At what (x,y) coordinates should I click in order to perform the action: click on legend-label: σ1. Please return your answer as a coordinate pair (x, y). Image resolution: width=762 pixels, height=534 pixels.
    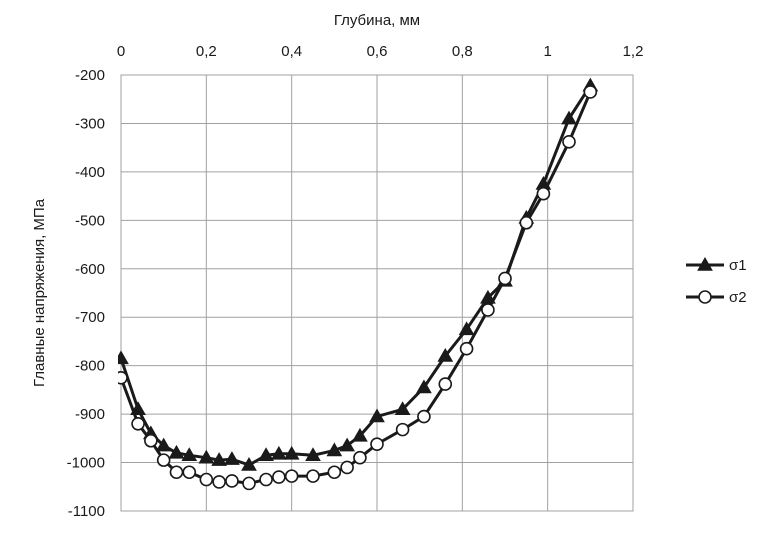
    Looking at the image, I should click on (738, 265).